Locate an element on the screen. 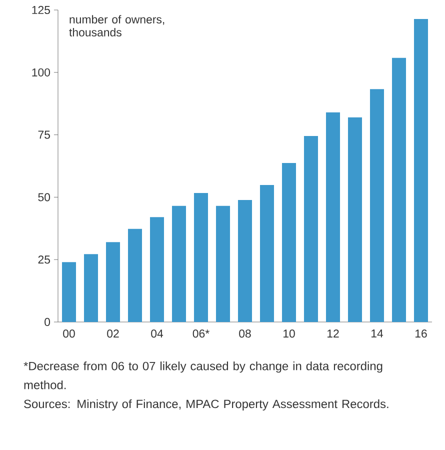 This screenshot has height=450, width=445. y-tick-label: 0 is located at coordinates (47, 322).